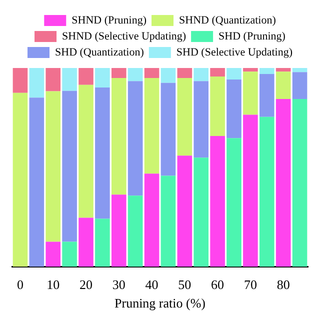 This screenshot has width=320, height=320. Describe the element at coordinates (53, 284) in the screenshot. I see `x-tick-label: 10` at that location.